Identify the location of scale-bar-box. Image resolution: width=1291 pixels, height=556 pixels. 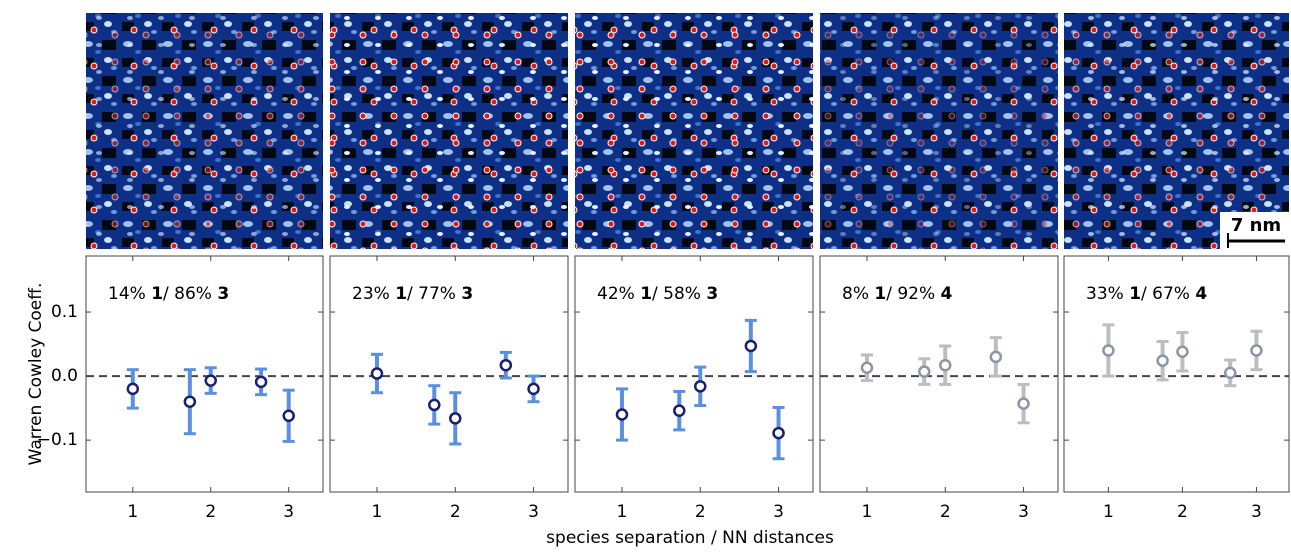
(1254, 230).